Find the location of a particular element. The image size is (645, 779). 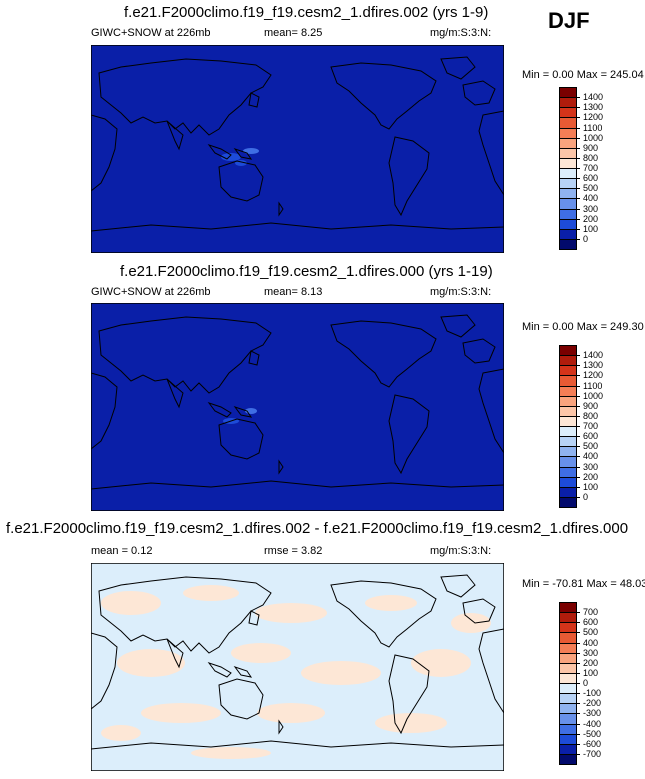

colorbar-label: 900 is located at coordinates (591, 405).